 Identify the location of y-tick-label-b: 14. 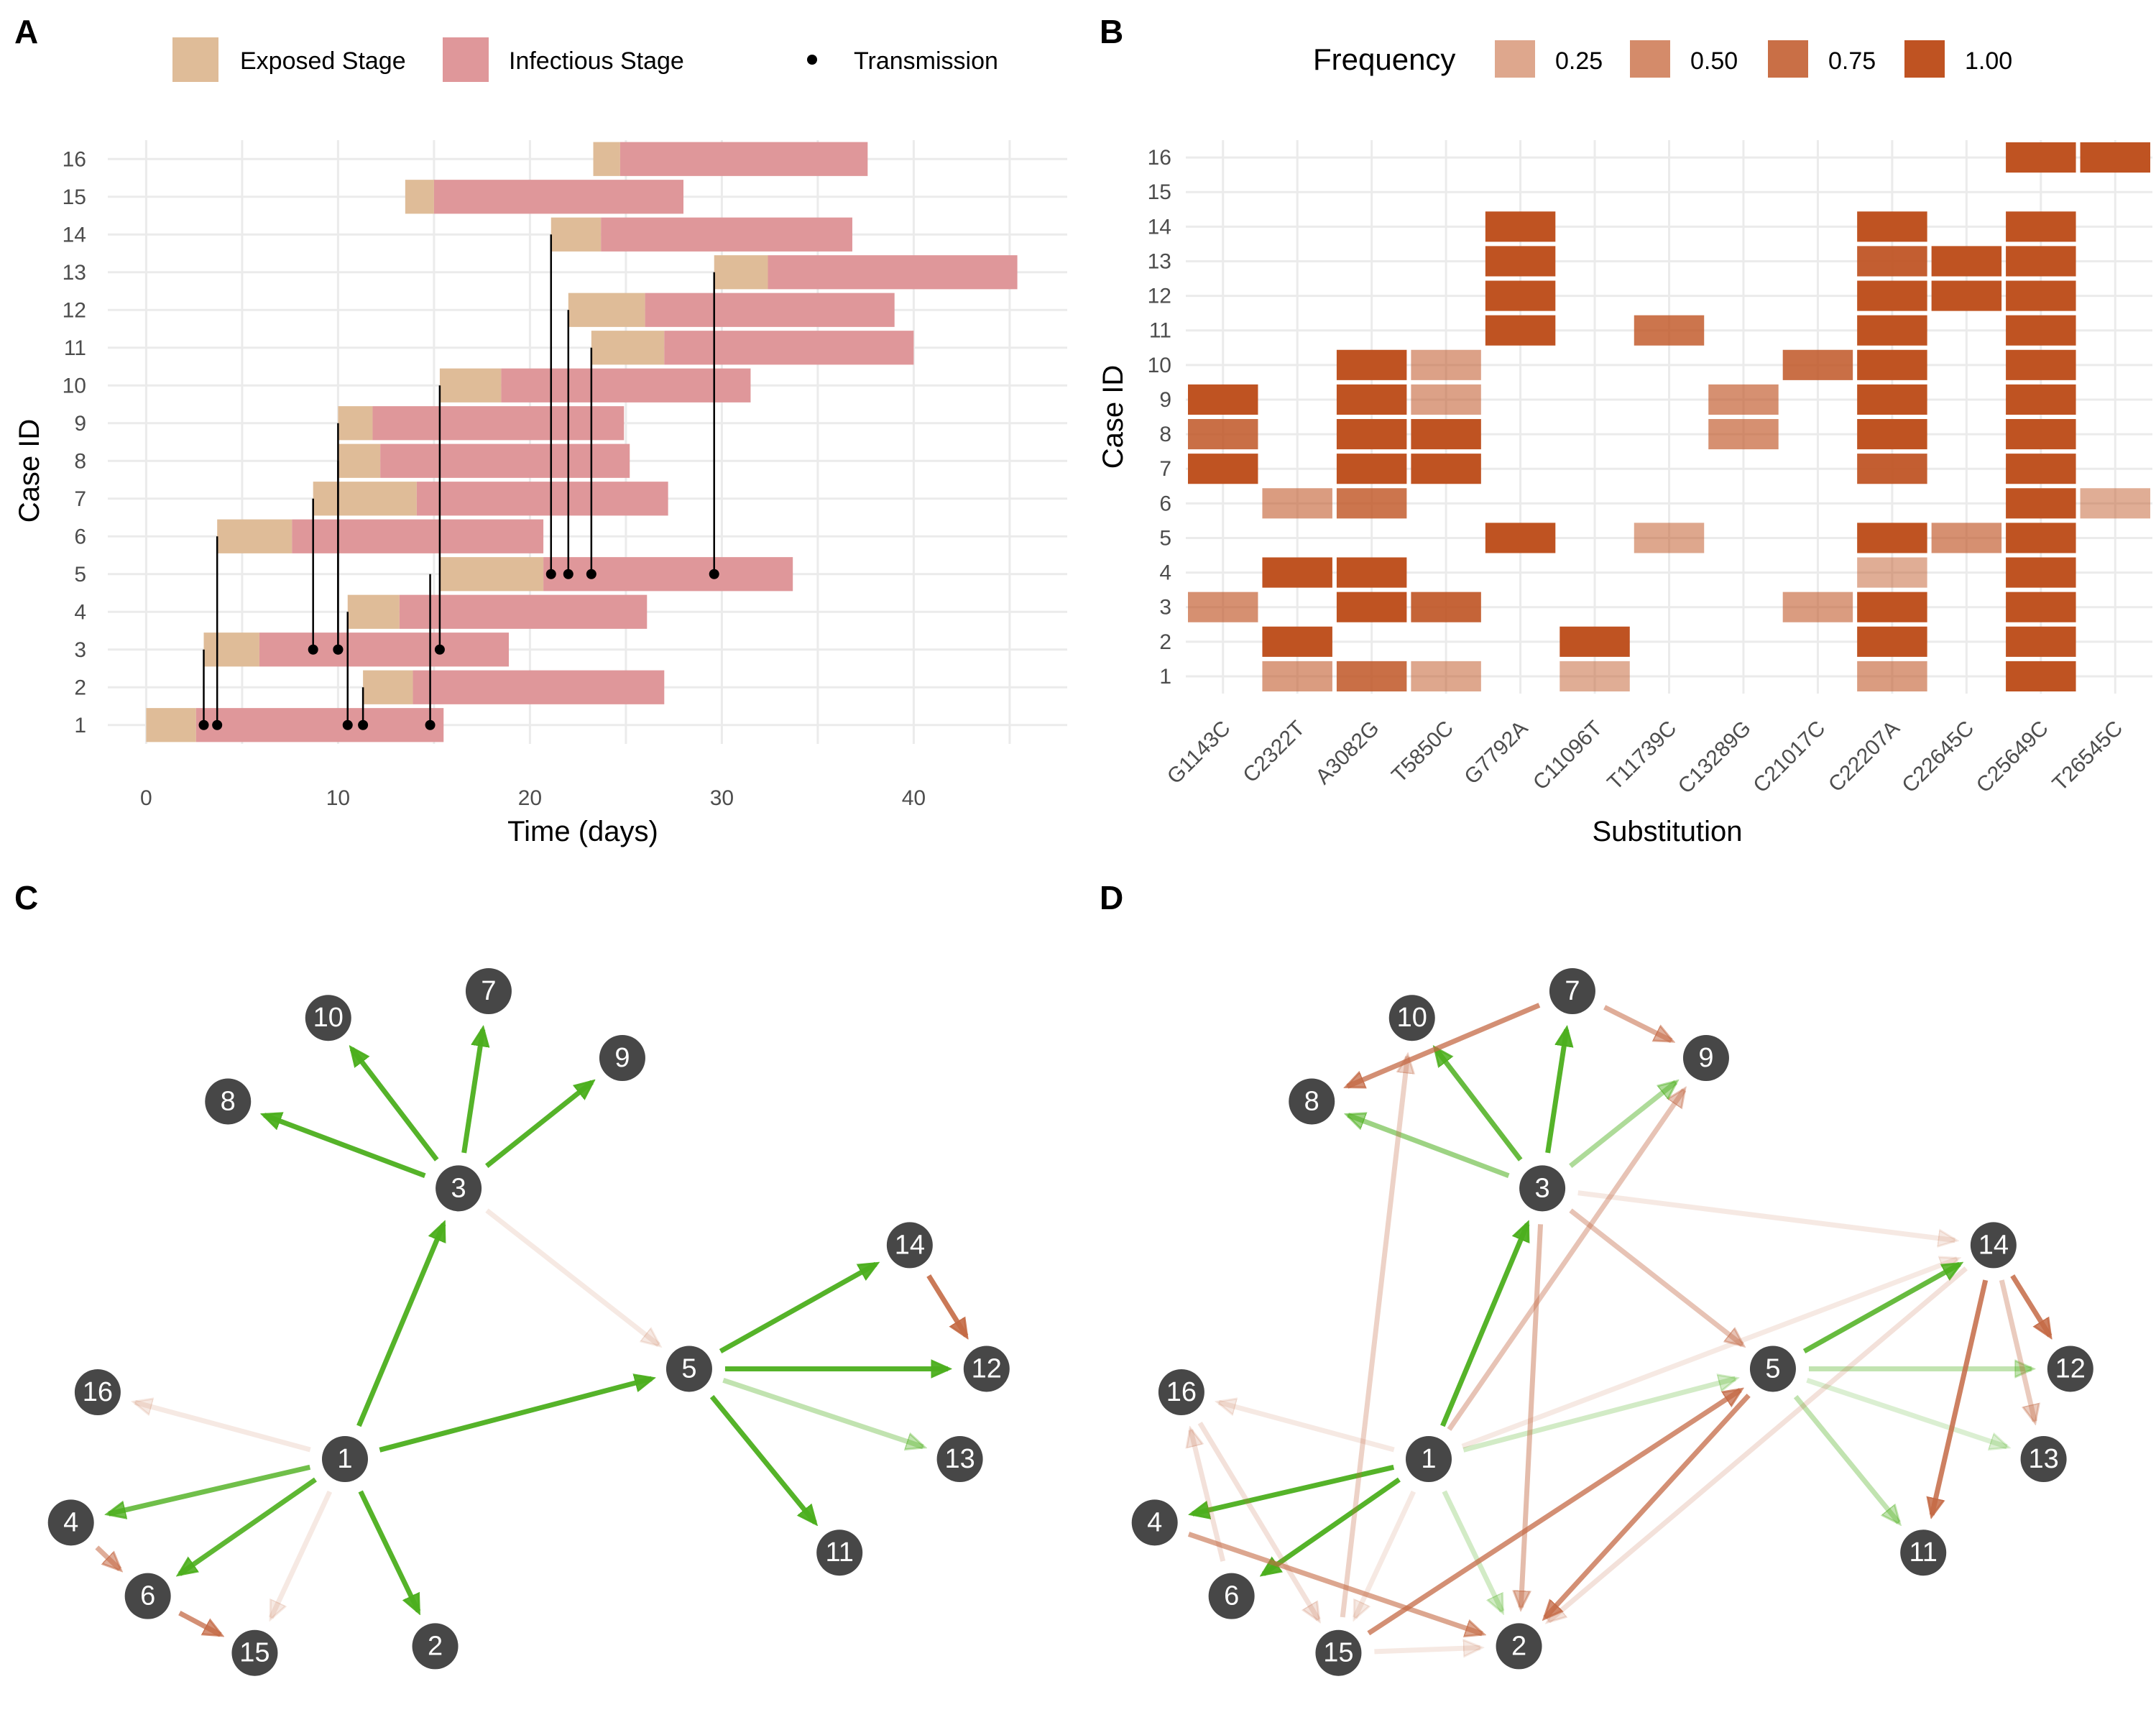
(1159, 227).